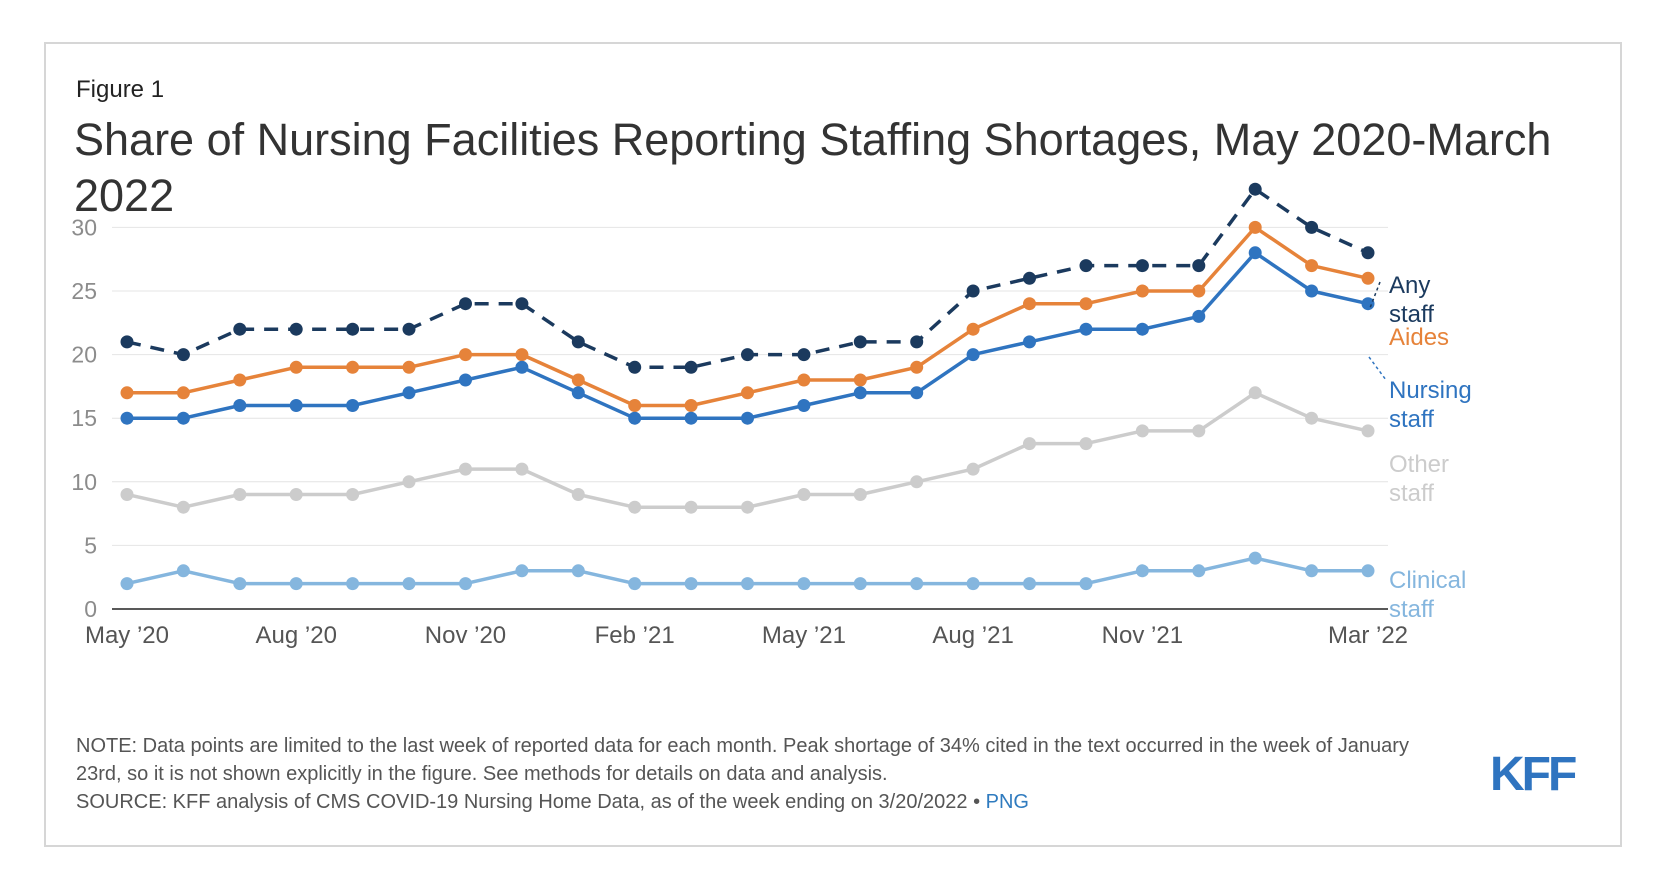 This screenshot has height=890, width=1666. I want to click on y-tick-label: 25, so click(84, 291).